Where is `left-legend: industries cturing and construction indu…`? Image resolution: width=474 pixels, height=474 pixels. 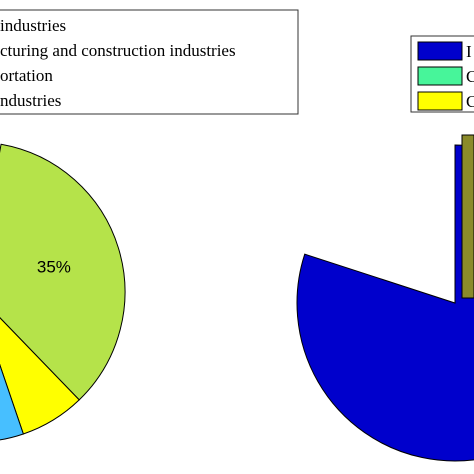
left-legend: industries cturing and construction indu… is located at coordinates (149, 62).